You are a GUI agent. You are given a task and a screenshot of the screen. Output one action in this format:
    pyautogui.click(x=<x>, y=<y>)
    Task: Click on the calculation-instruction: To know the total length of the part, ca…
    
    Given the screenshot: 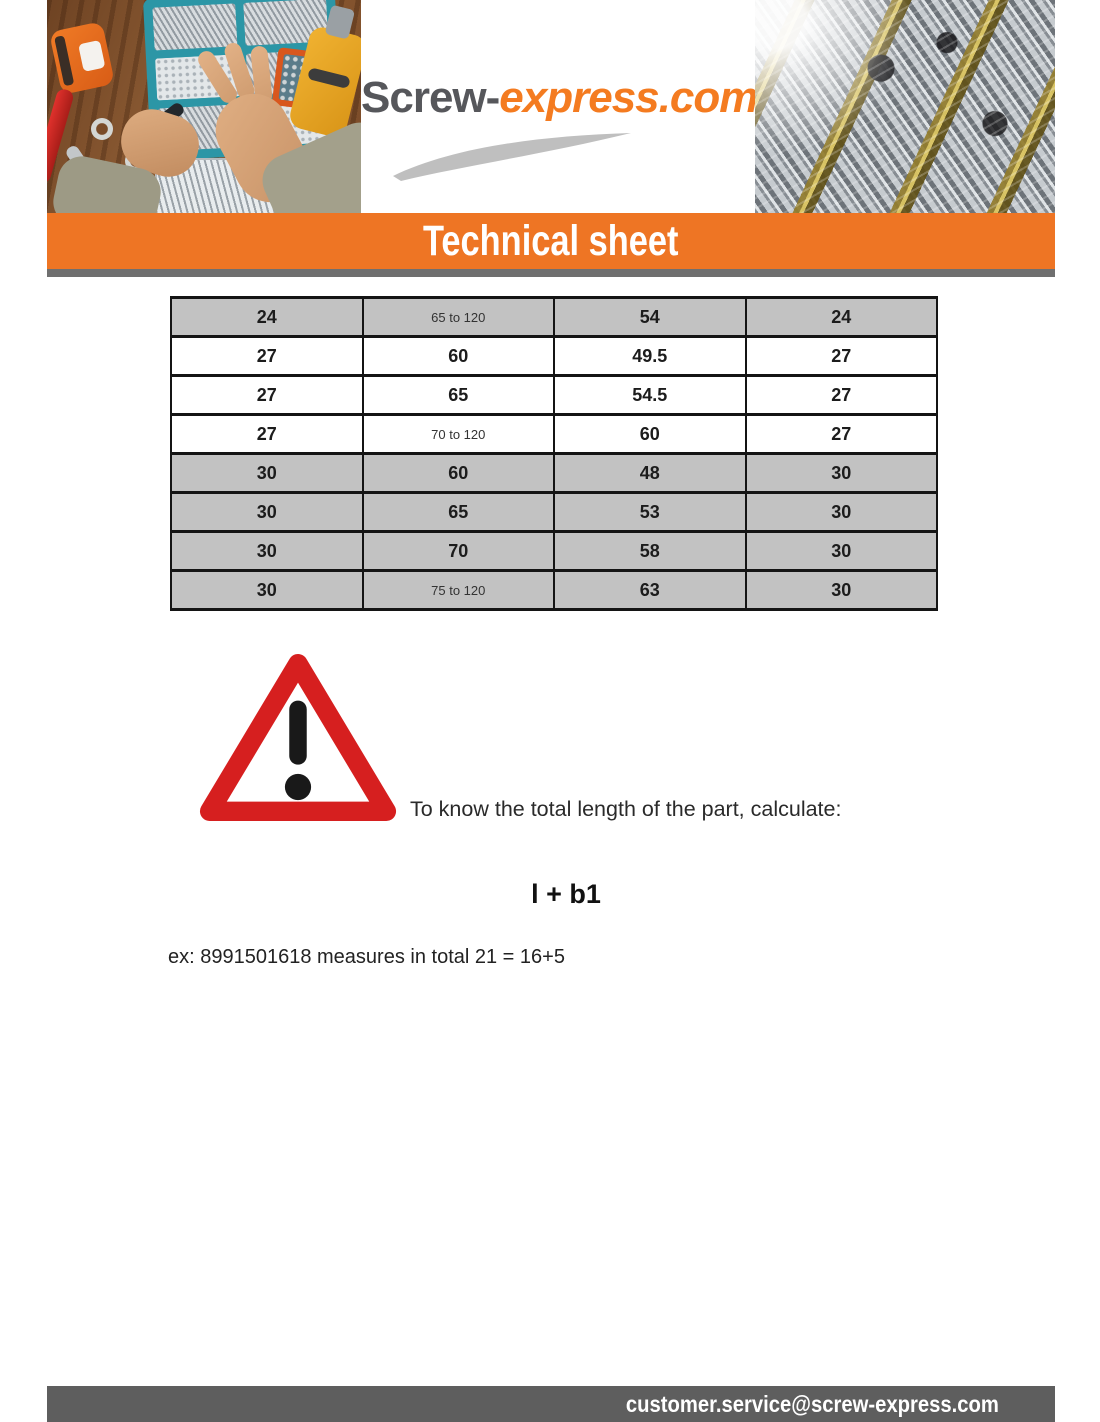 What is the action you would take?
    pyautogui.click(x=626, y=809)
    